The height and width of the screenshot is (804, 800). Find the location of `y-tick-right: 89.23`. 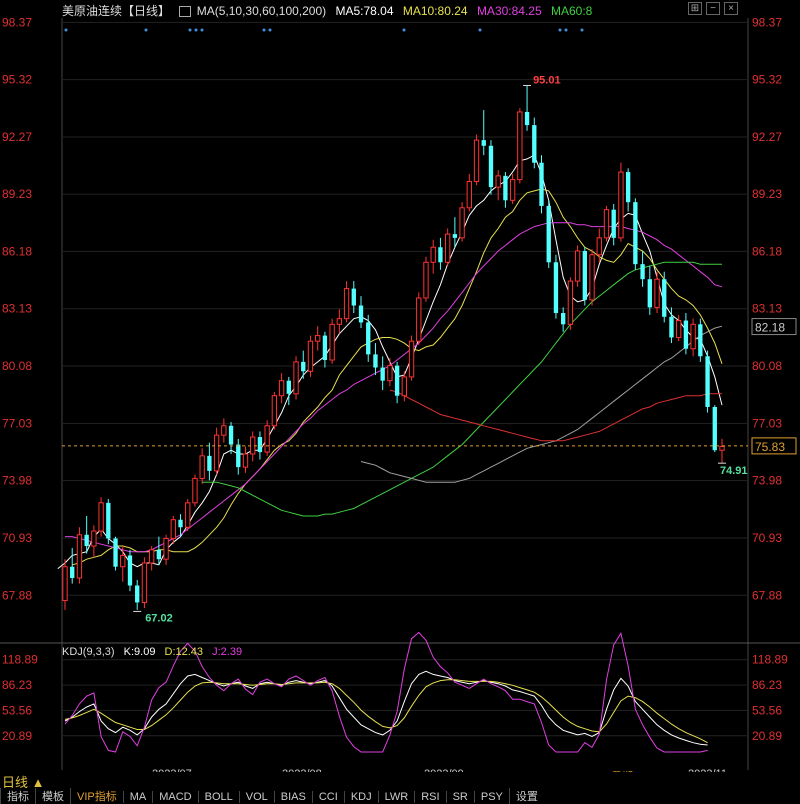

y-tick-right: 89.23 is located at coordinates (767, 194).